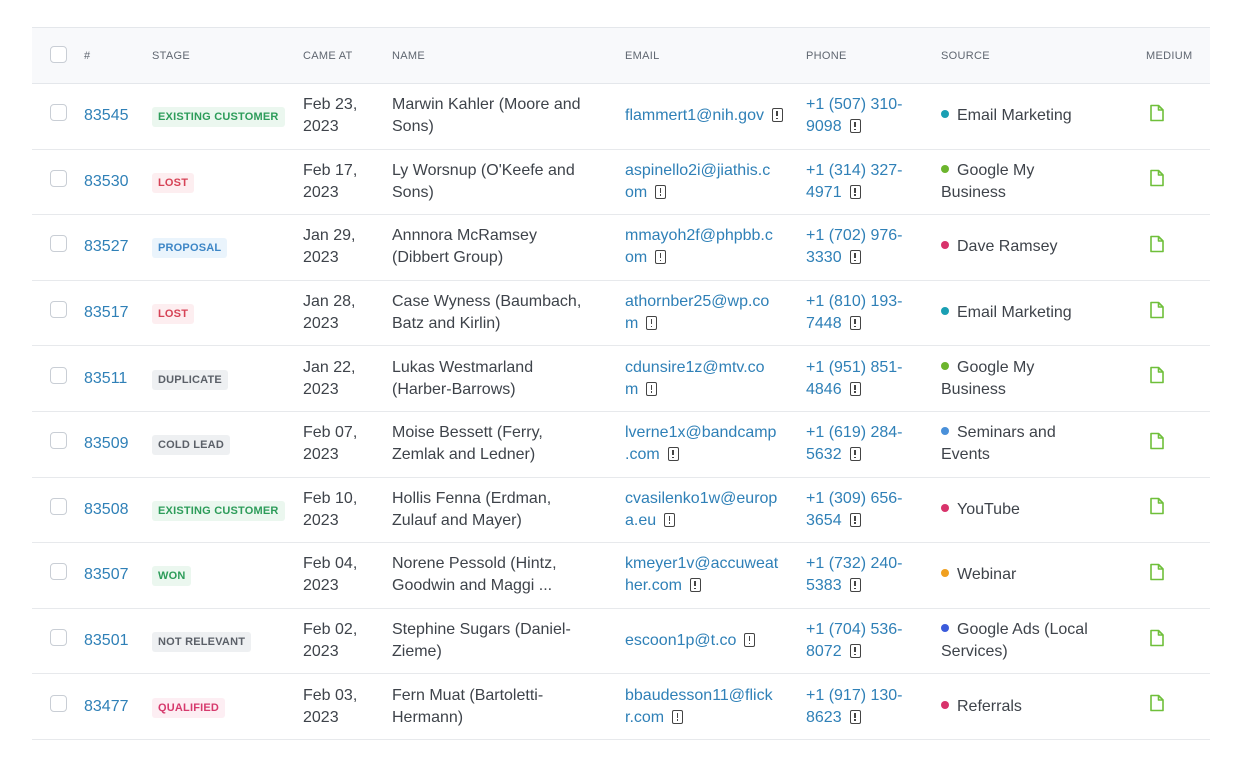  I want to click on phone-link: +1 (704) 536- 8072, so click(854, 641).